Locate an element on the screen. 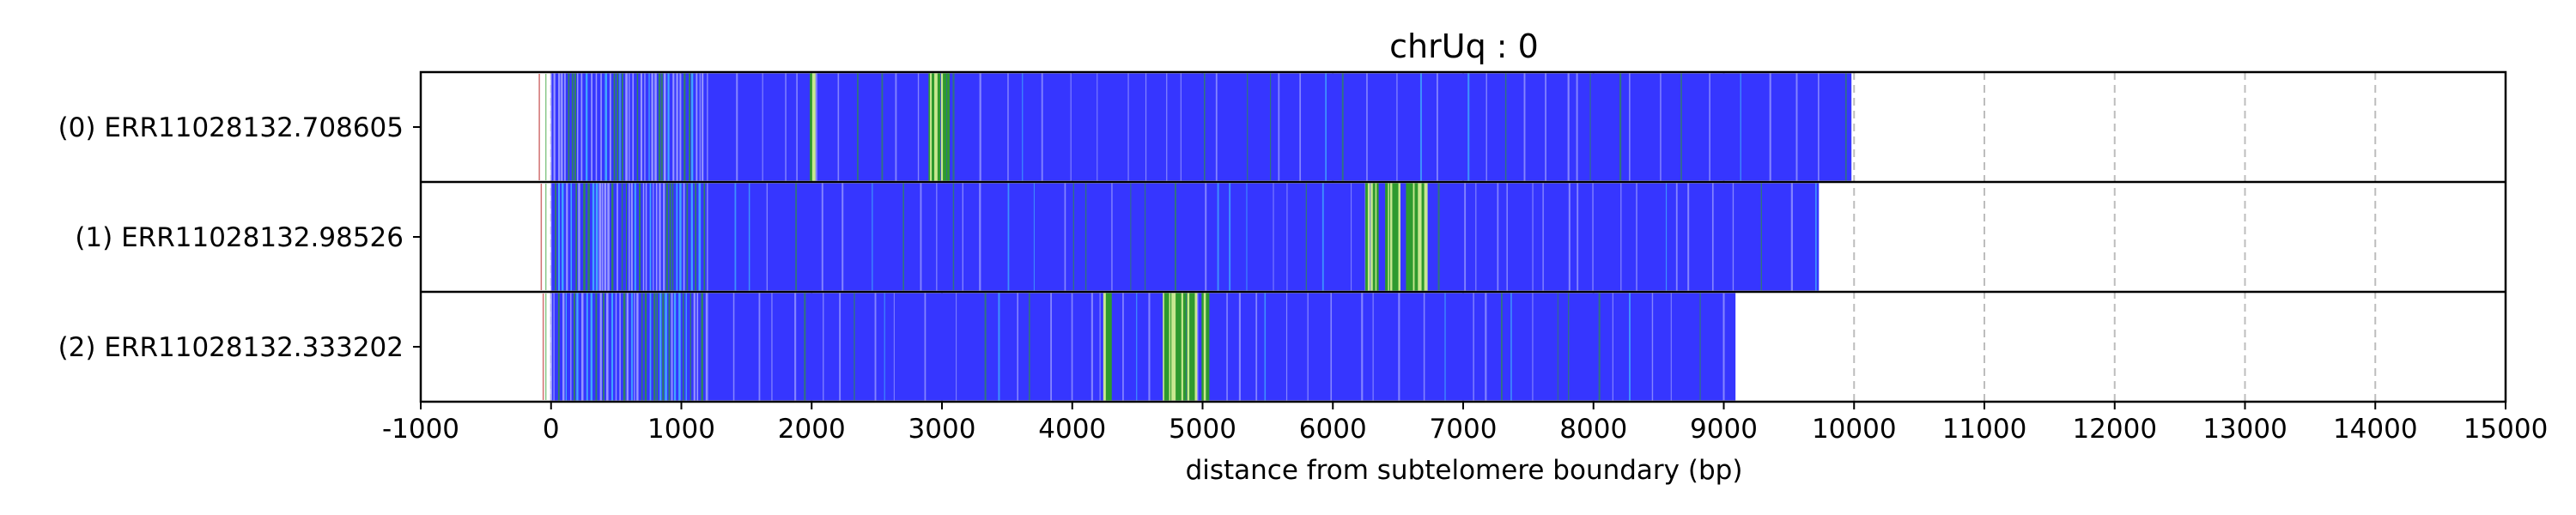 The width and height of the screenshot is (2576, 515). x-tick-label: 11000 is located at coordinates (1984, 429).